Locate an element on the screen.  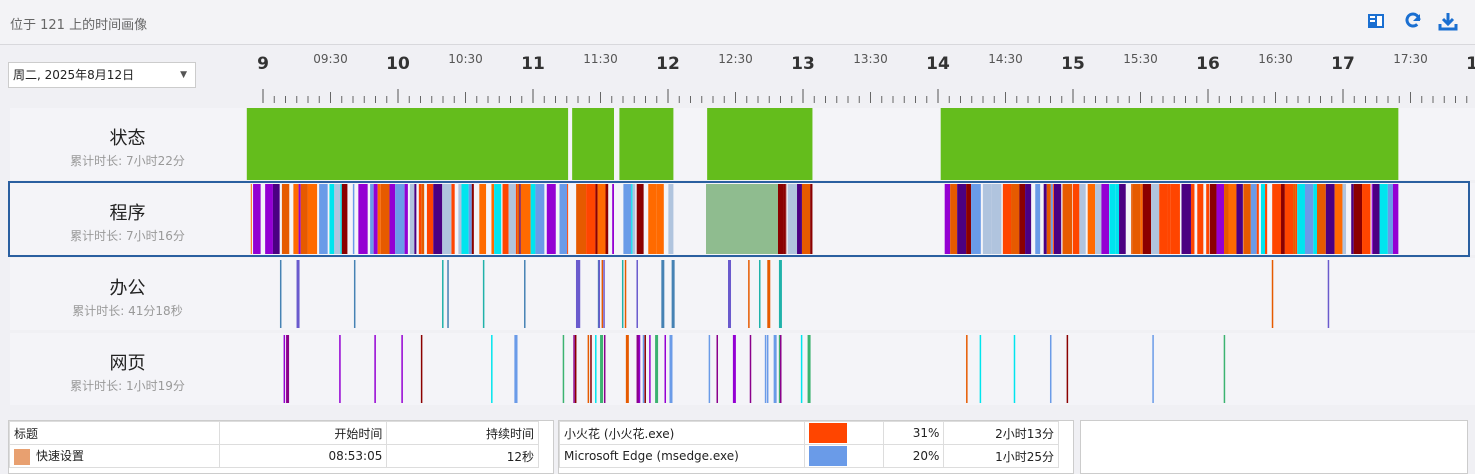
row-label: 程序 累计时长: 7小时16分 is located at coordinates (127, 219).